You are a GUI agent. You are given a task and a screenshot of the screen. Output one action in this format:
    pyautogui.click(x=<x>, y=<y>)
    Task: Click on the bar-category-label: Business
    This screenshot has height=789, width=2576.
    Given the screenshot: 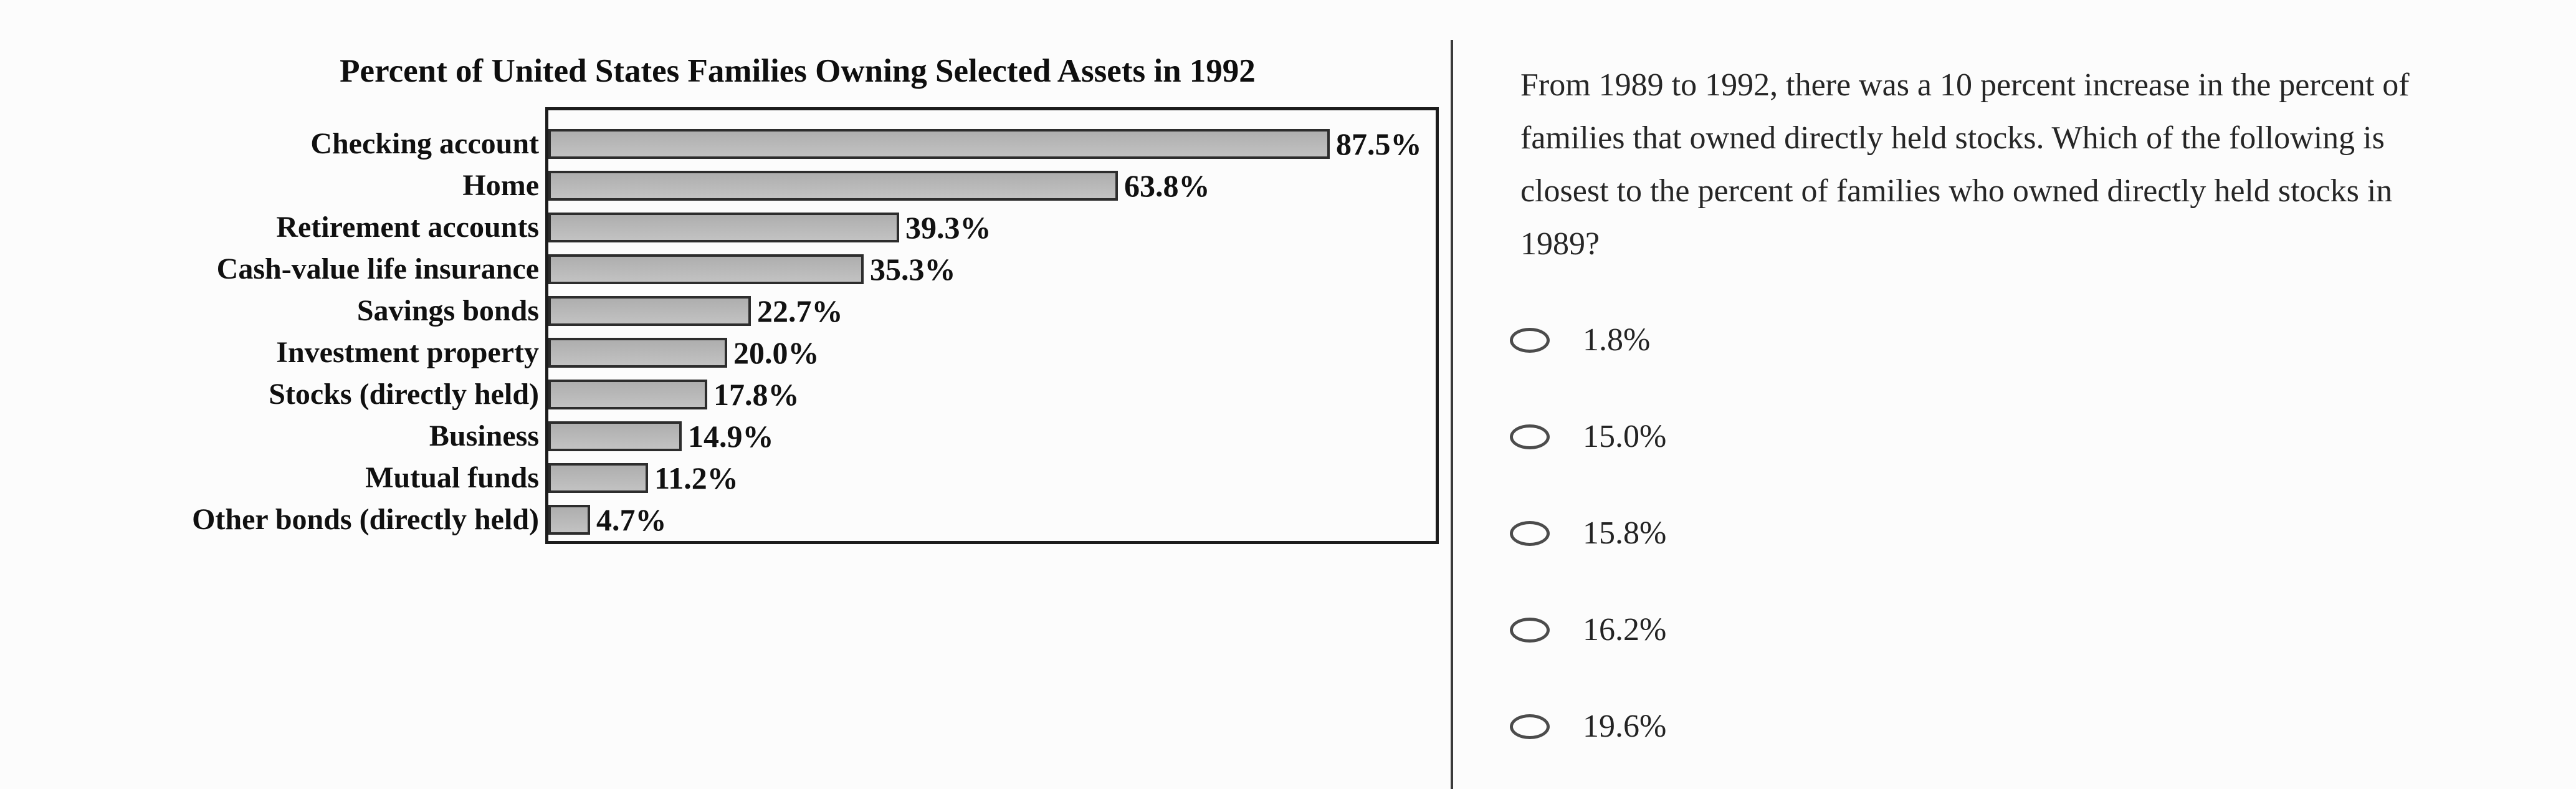 What is the action you would take?
    pyautogui.click(x=484, y=435)
    